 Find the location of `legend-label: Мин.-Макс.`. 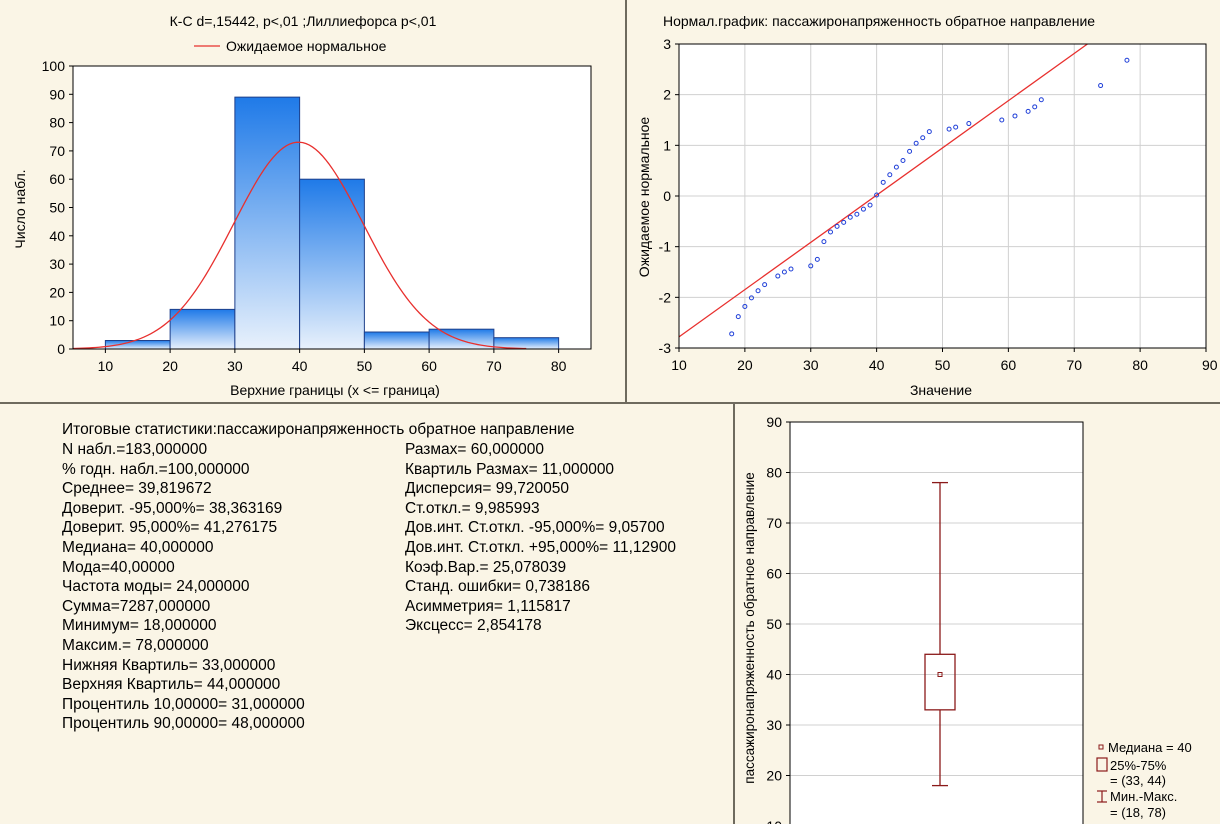

legend-label: Мин.-Макс. is located at coordinates (1143, 796).